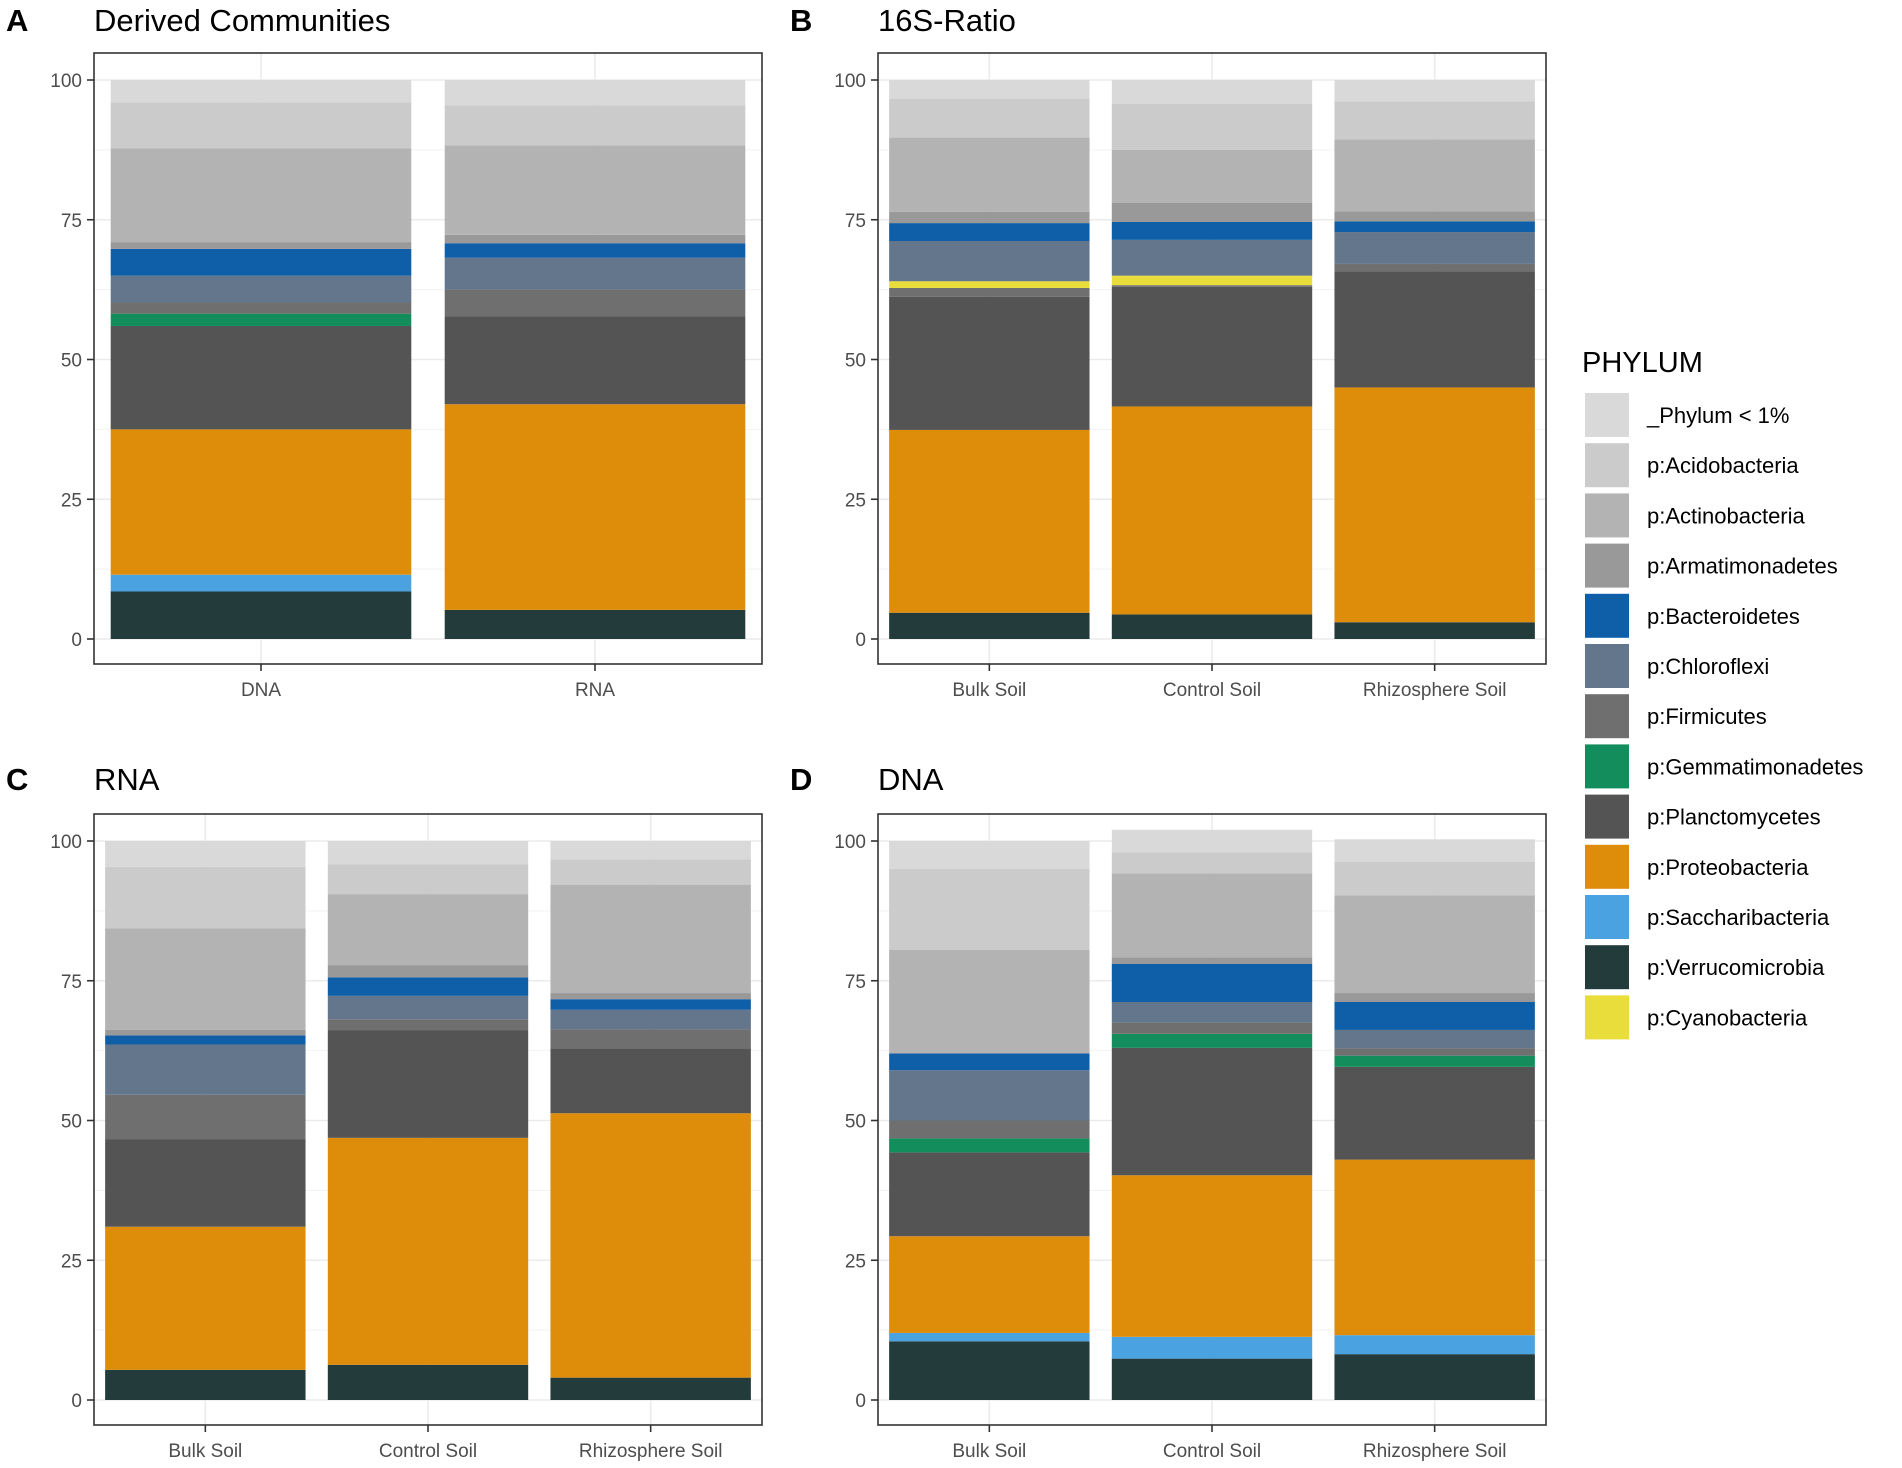 This screenshot has width=1902, height=1468. I want to click on bar-segment-rna-p-acidobacteria, so click(595, 125).